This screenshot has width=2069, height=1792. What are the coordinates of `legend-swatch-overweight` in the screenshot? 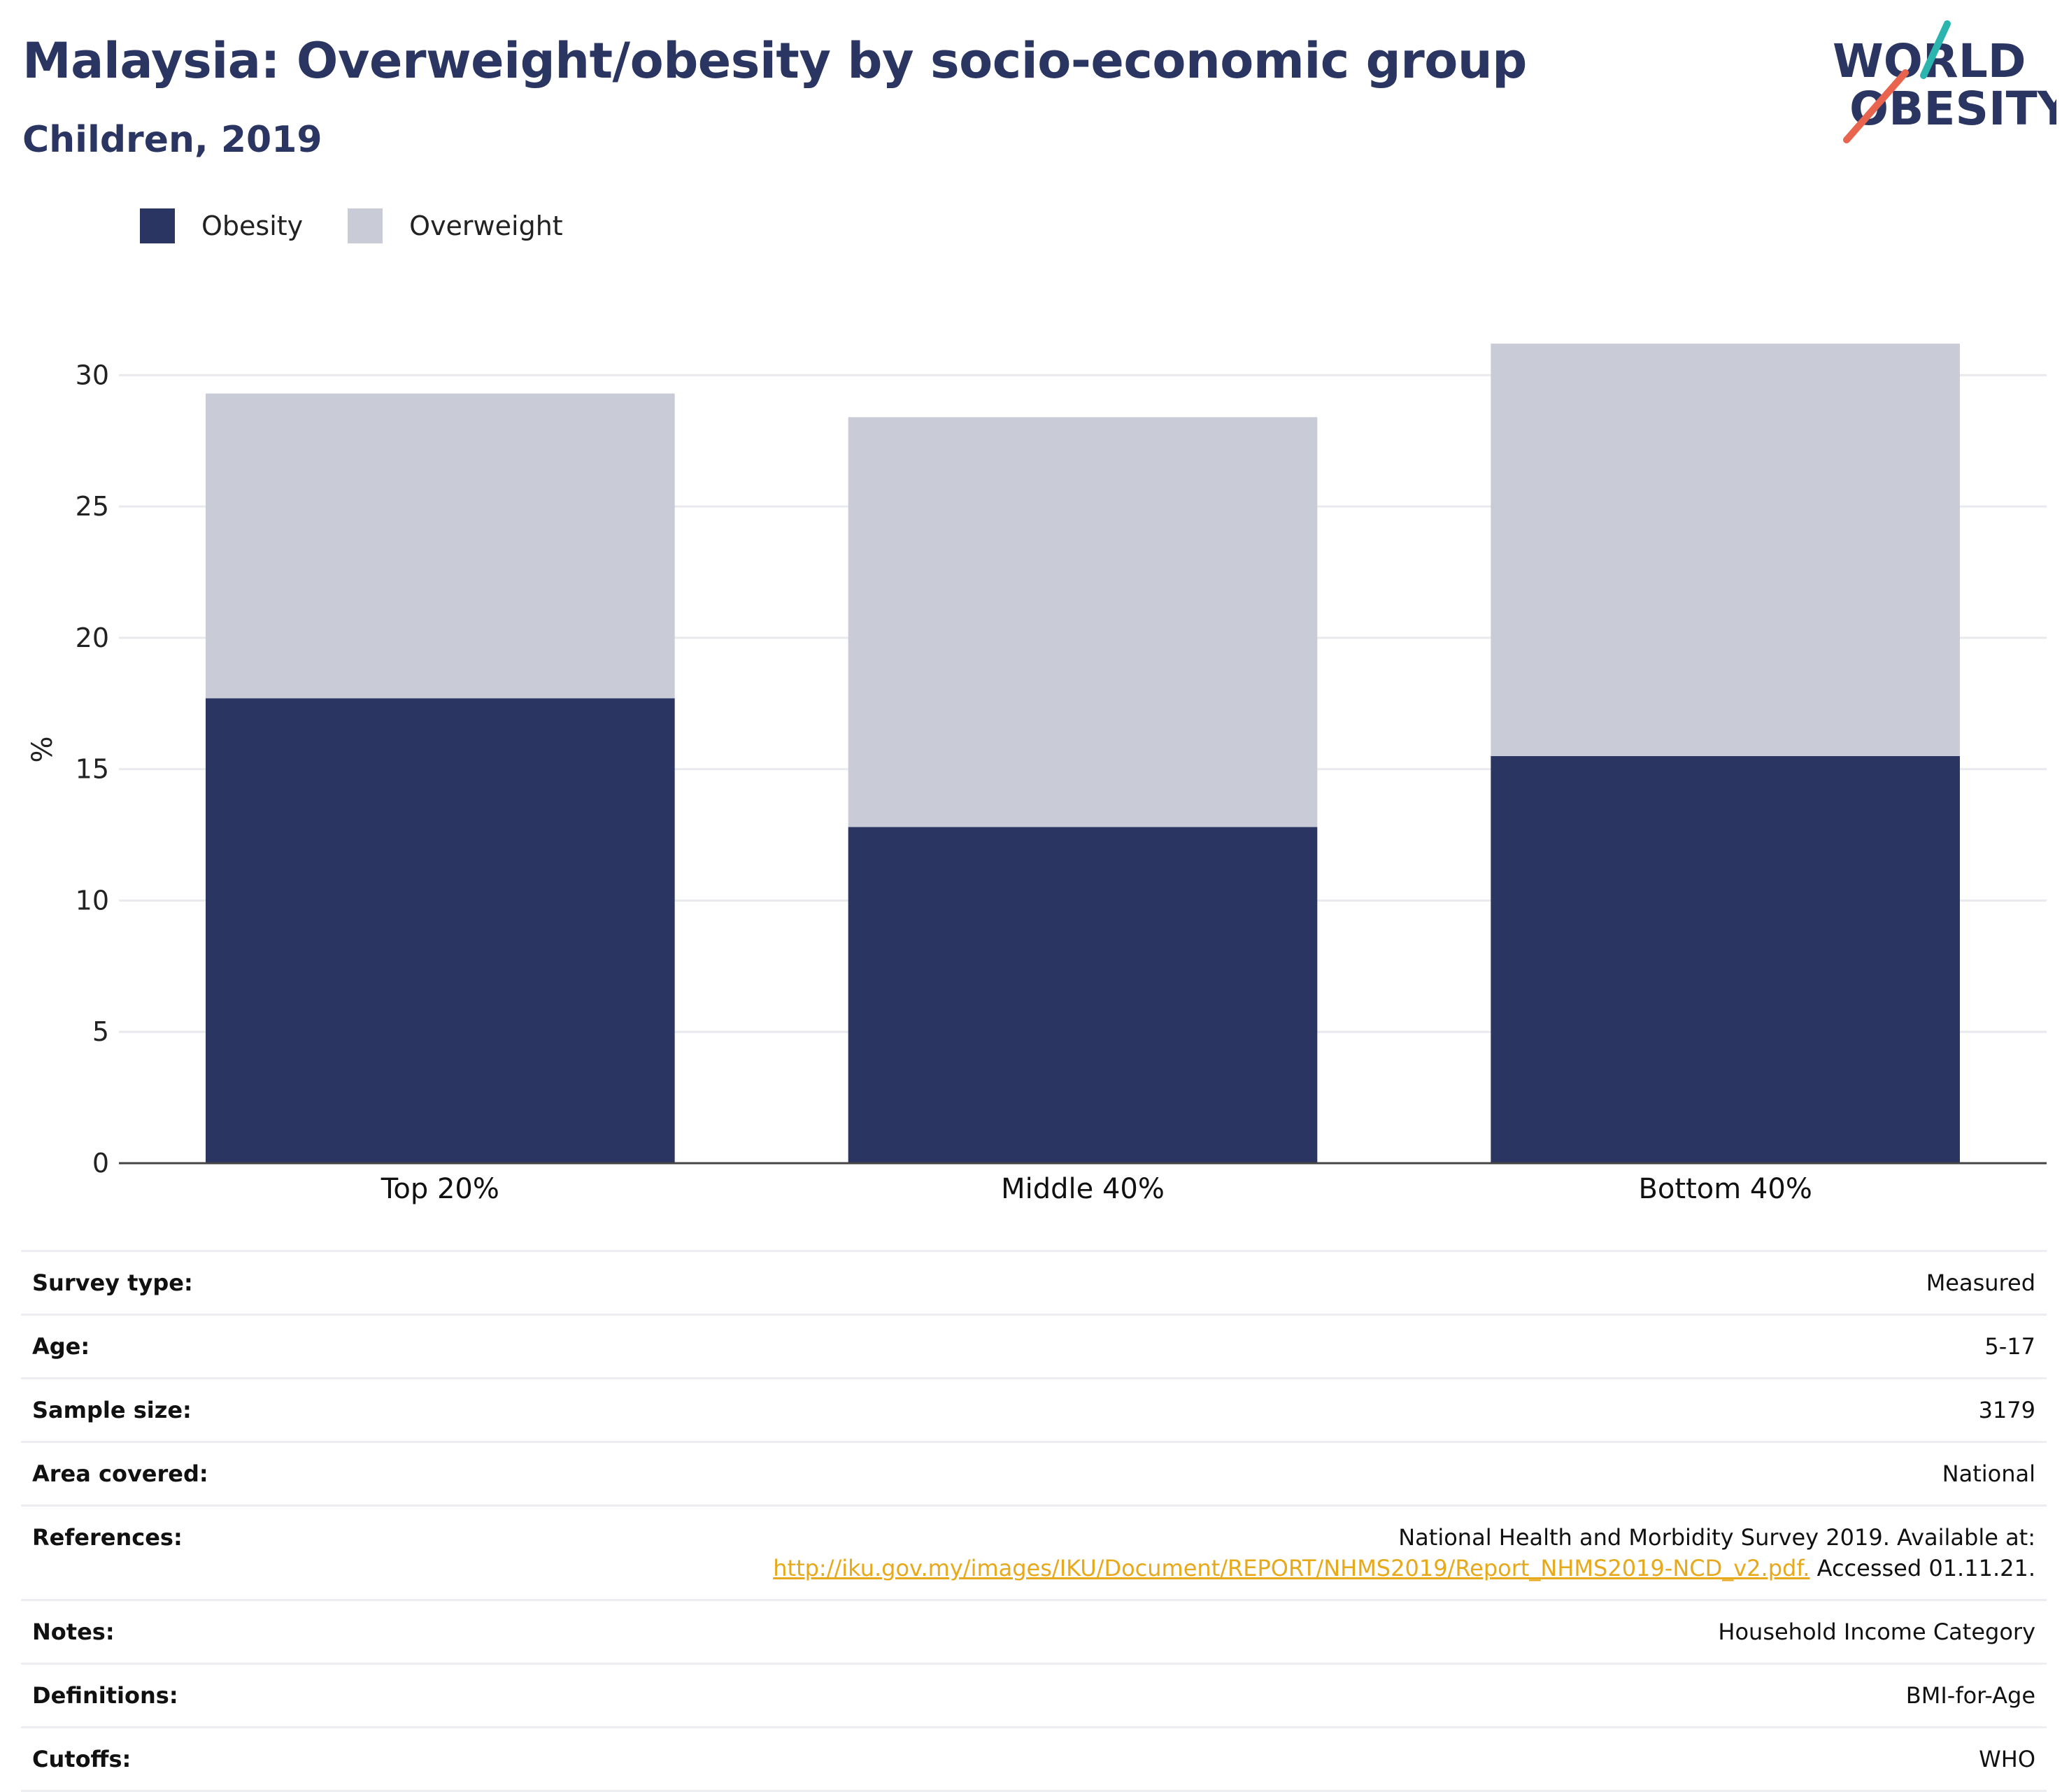 It's located at (365, 225).